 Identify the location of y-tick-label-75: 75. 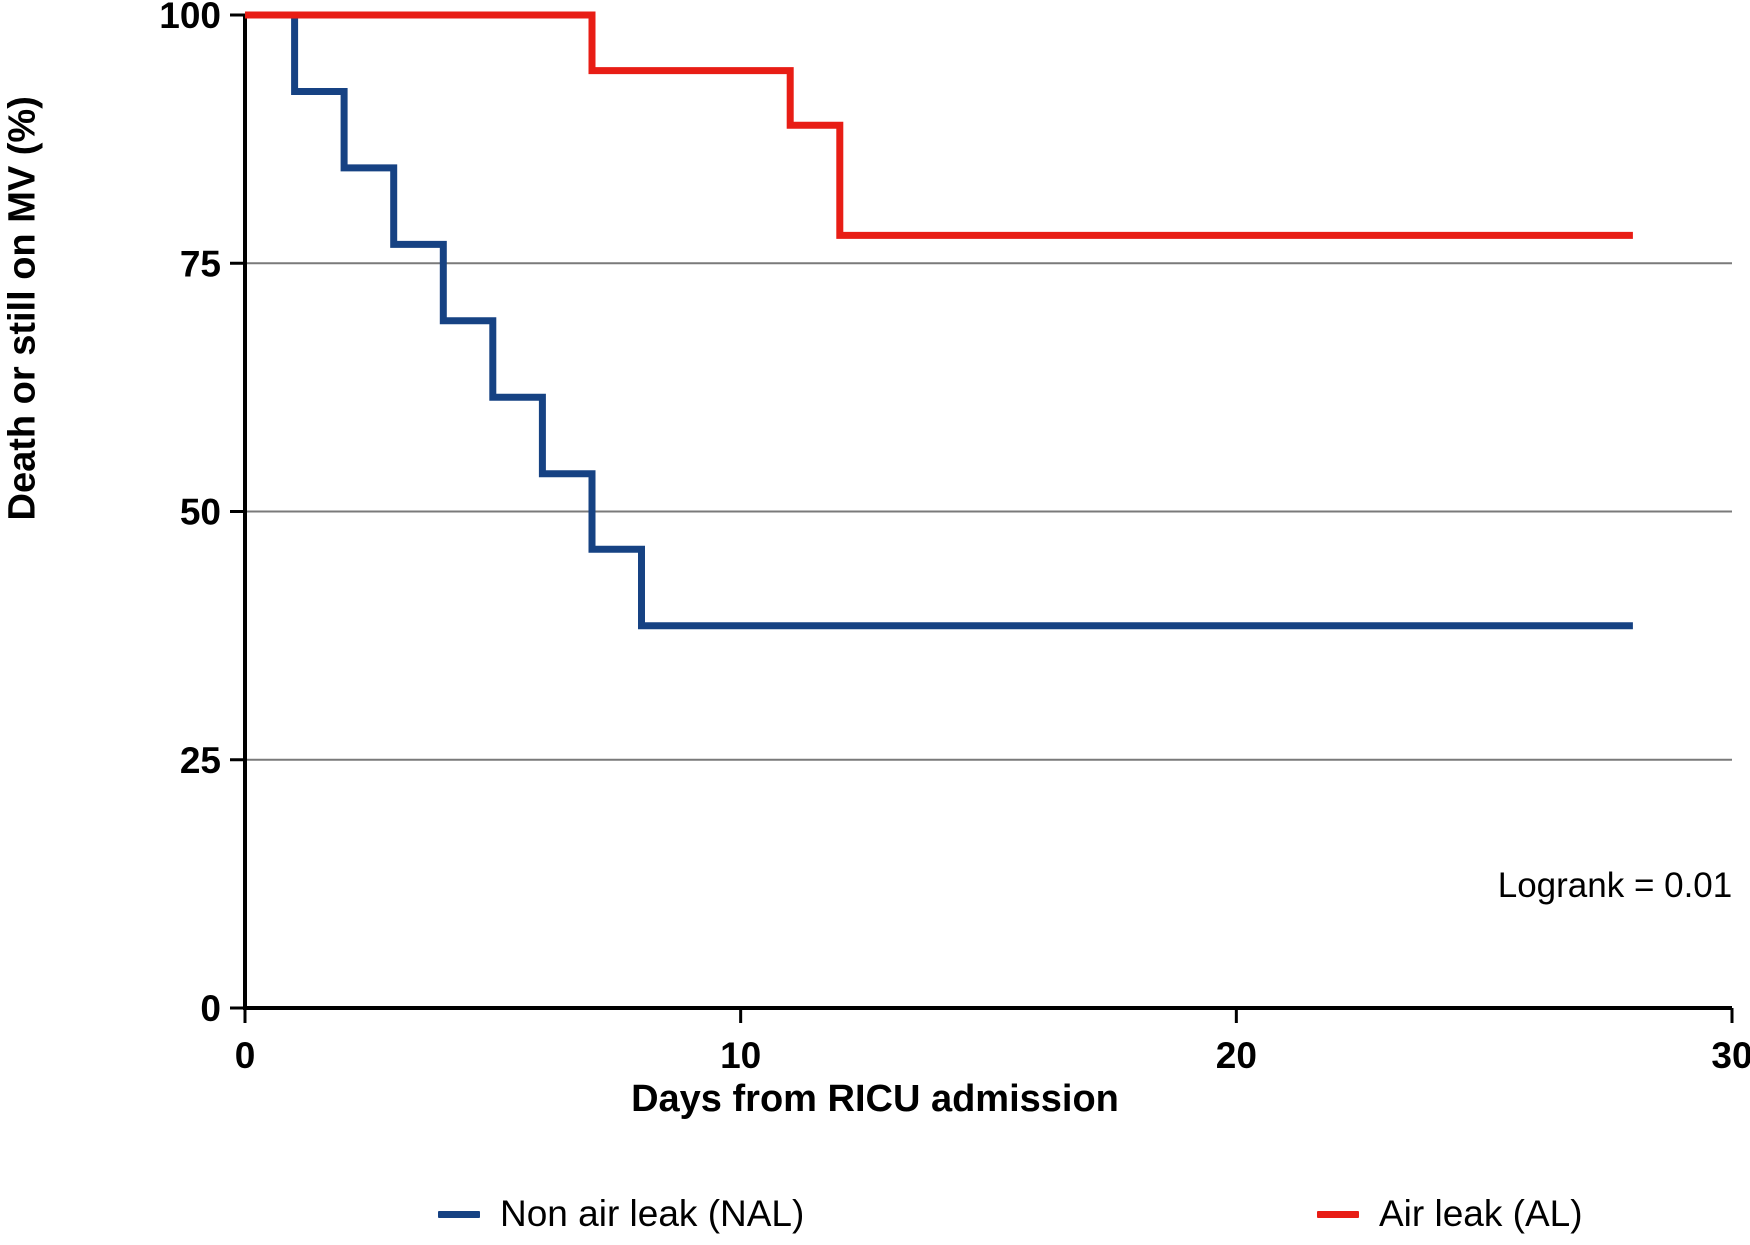
(200, 263).